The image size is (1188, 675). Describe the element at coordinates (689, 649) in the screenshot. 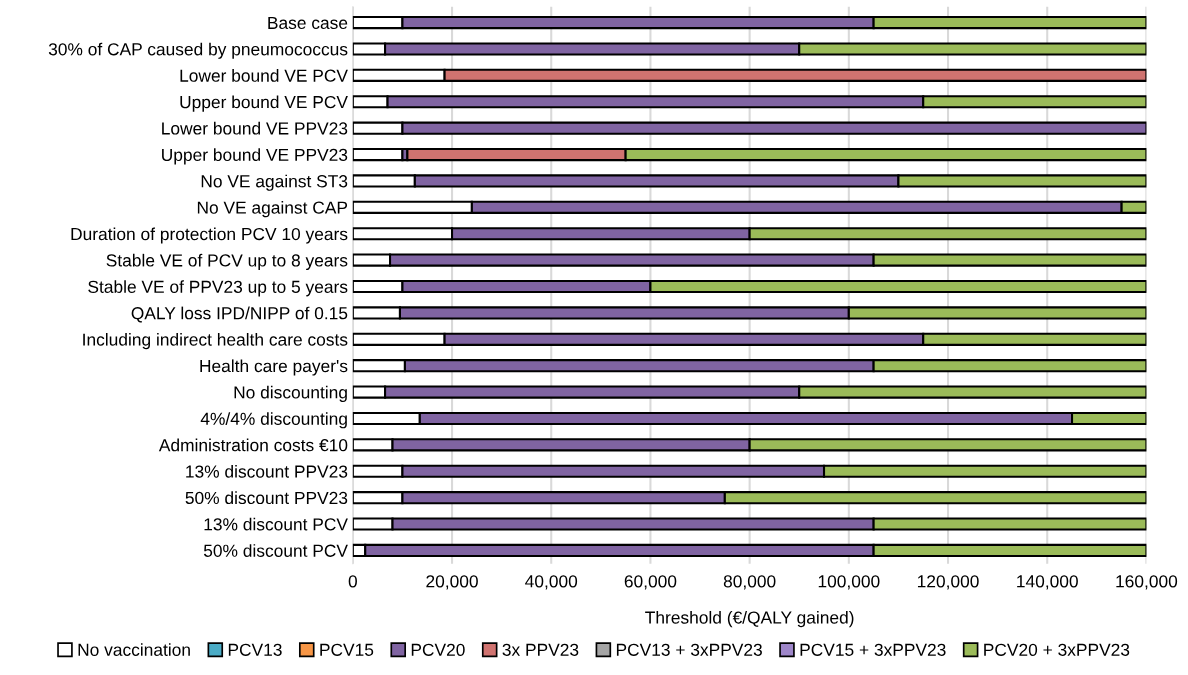

I see `legend-label: PCV13 + 3xPPV23` at that location.